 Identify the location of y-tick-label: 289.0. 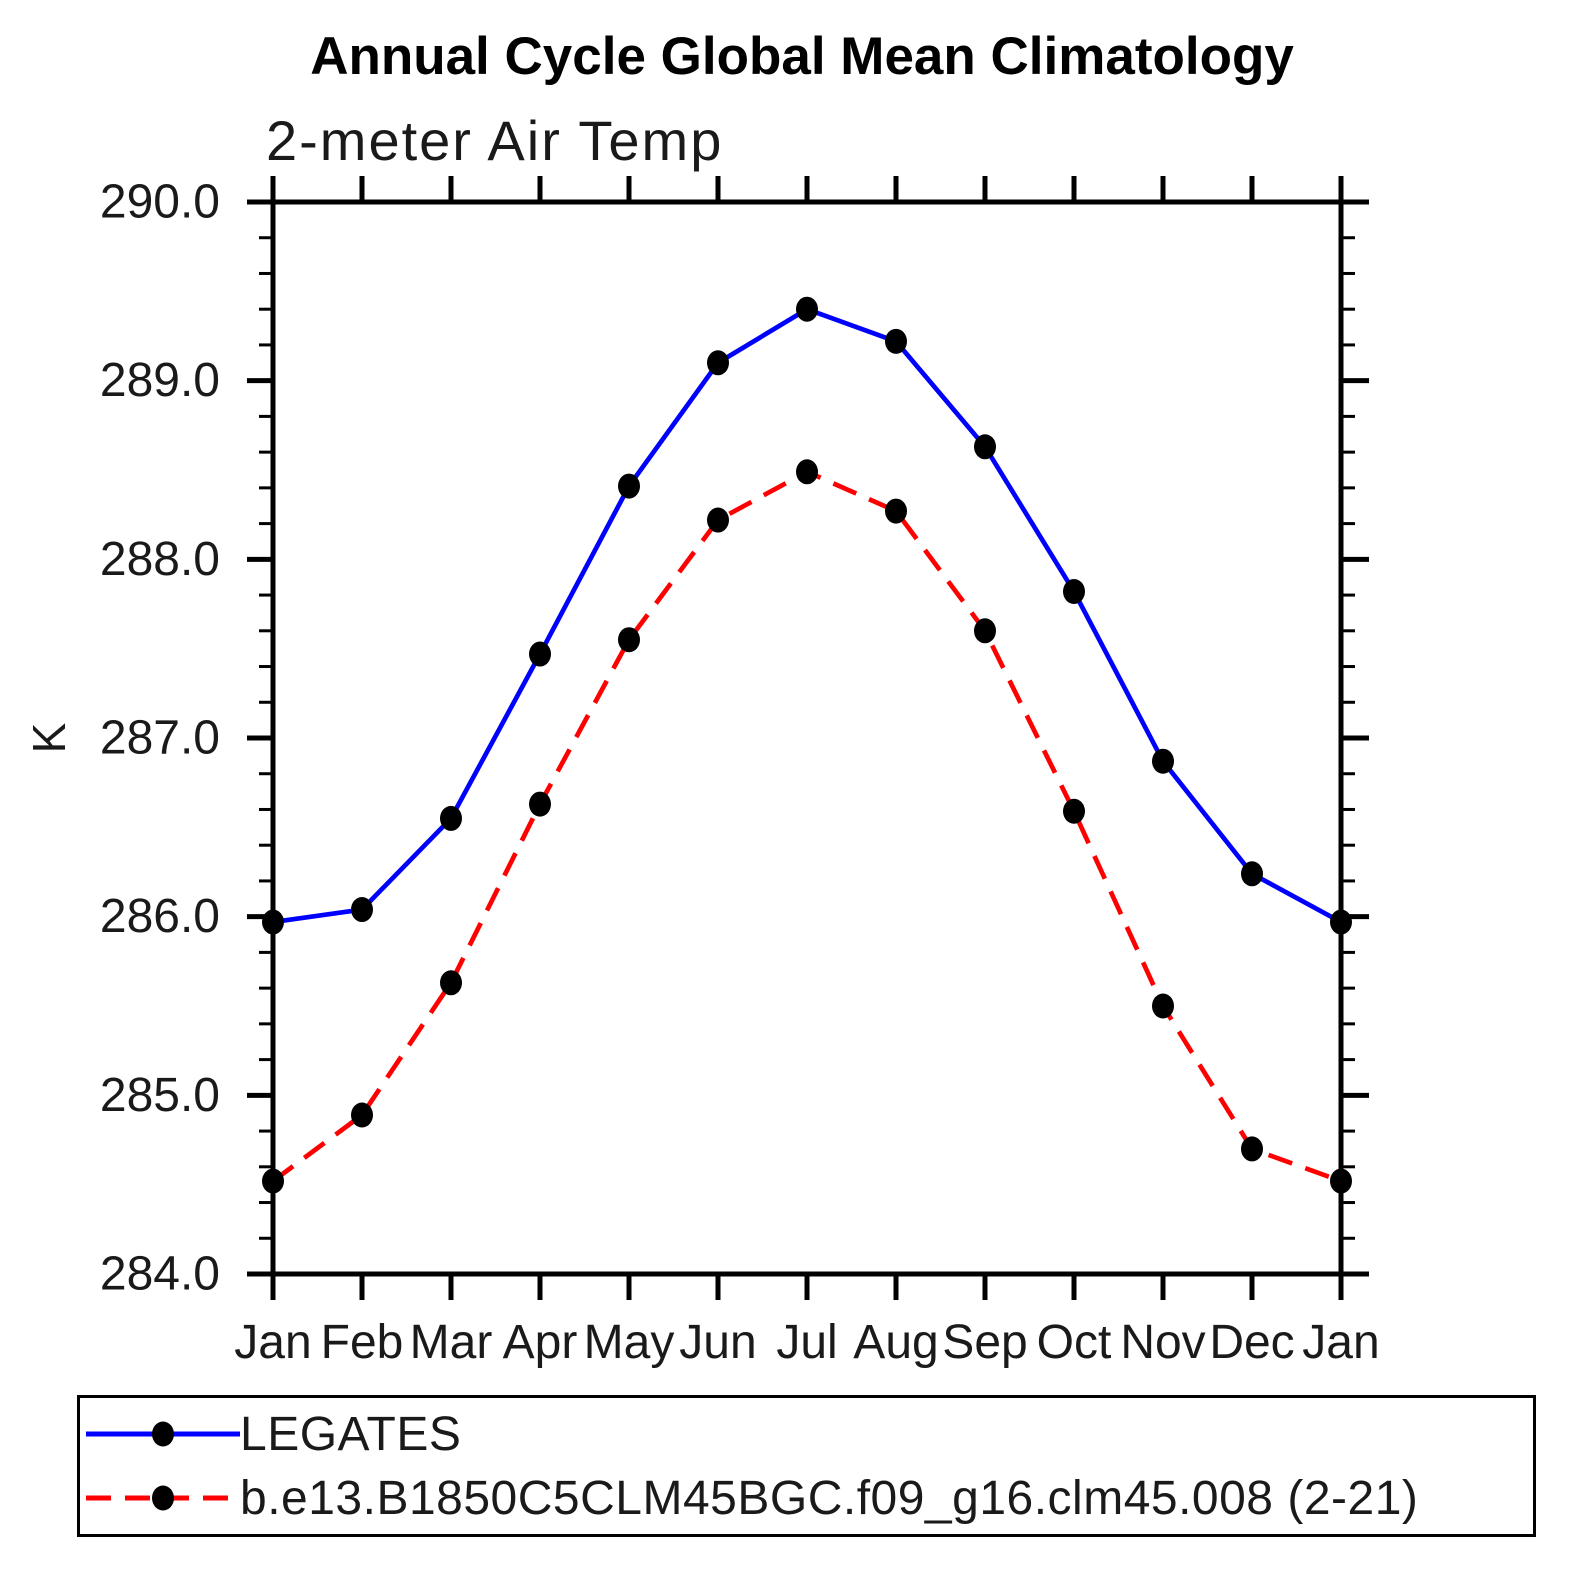
(160, 380).